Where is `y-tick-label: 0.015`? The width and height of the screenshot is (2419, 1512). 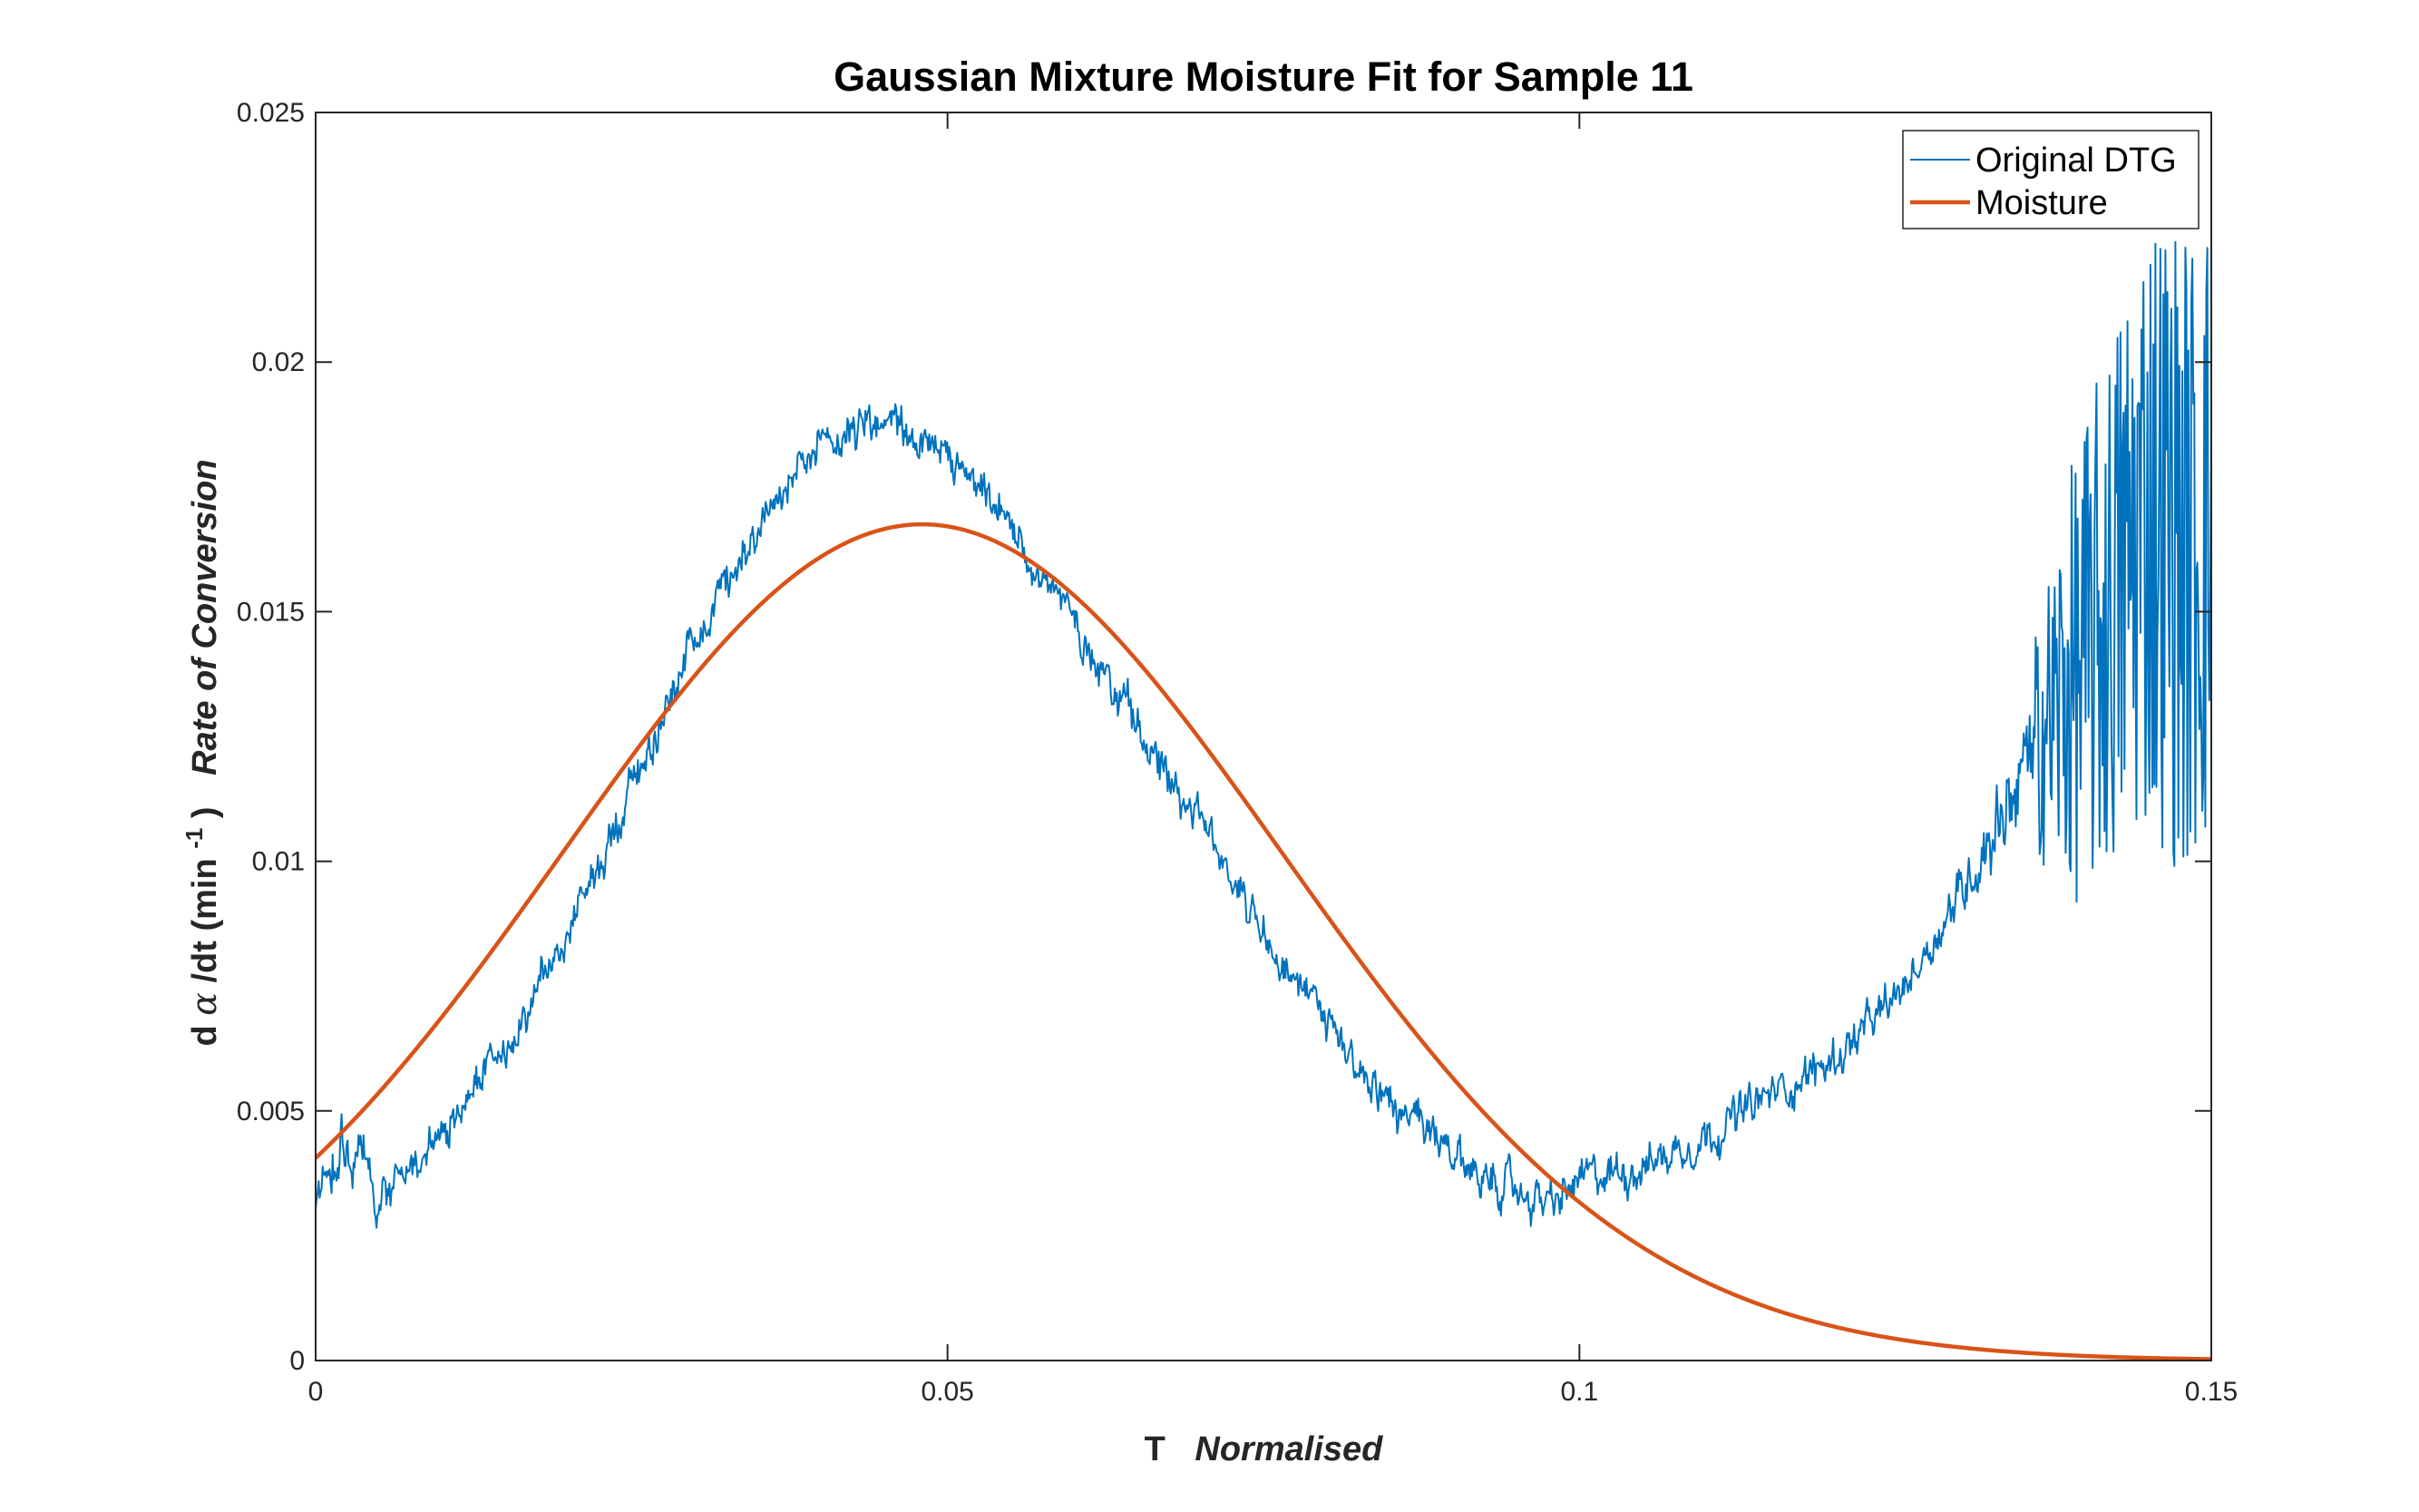
y-tick-label: 0.015 is located at coordinates (271, 612).